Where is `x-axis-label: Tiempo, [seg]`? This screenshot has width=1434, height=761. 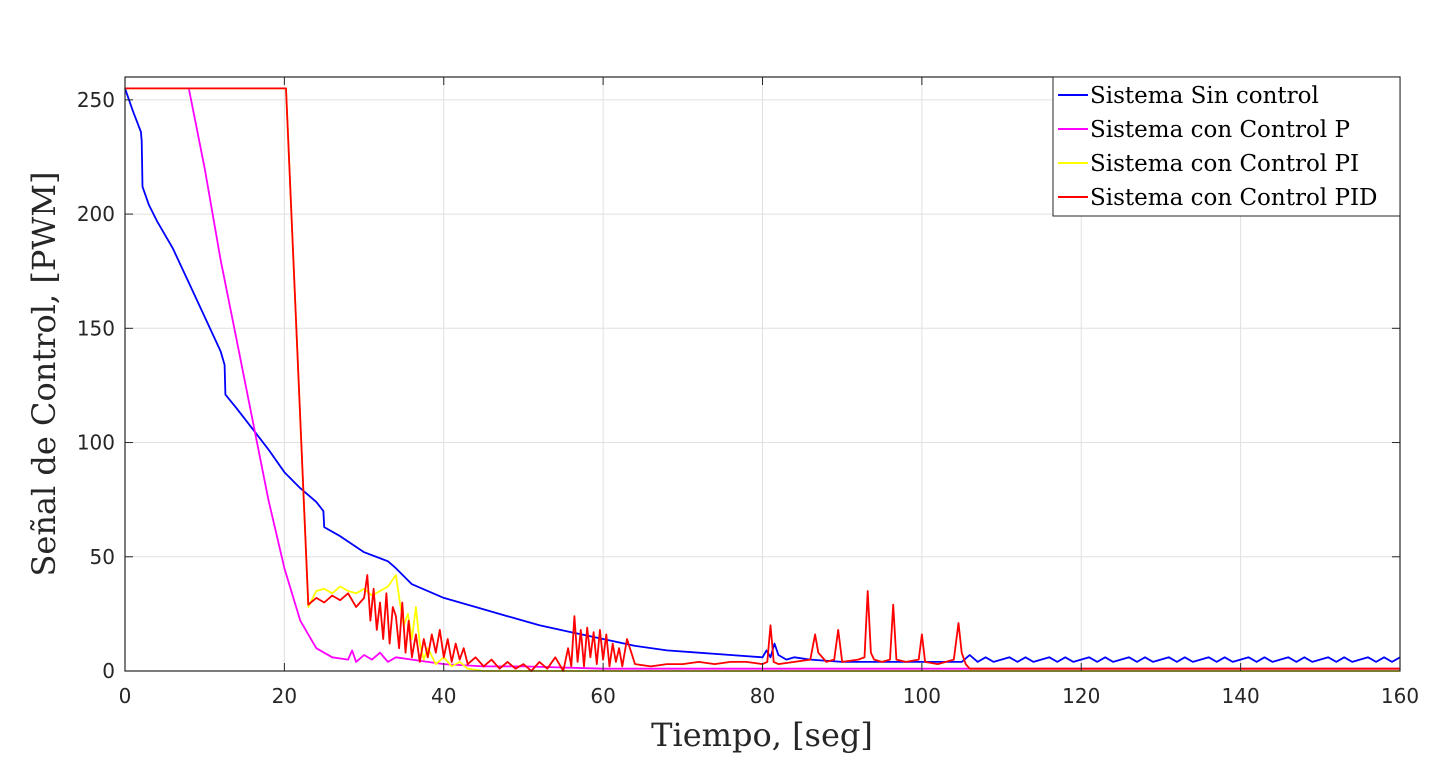
x-axis-label: Tiempo, [seg] is located at coordinates (762, 735).